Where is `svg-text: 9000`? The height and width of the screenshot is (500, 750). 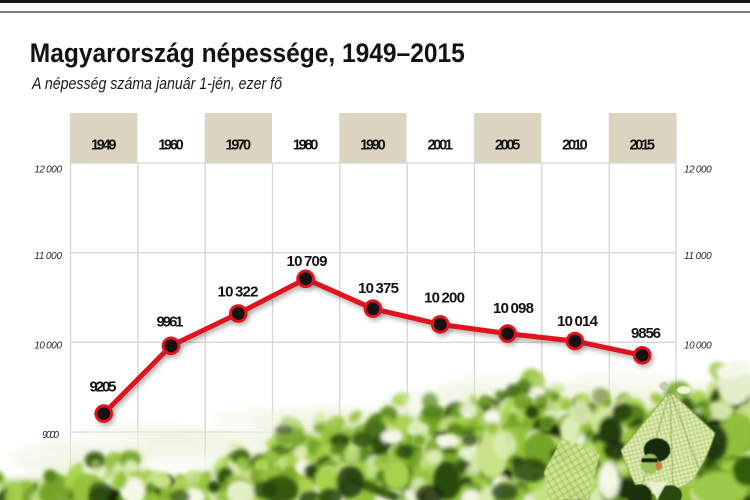
svg-text: 9000 is located at coordinates (50, 435).